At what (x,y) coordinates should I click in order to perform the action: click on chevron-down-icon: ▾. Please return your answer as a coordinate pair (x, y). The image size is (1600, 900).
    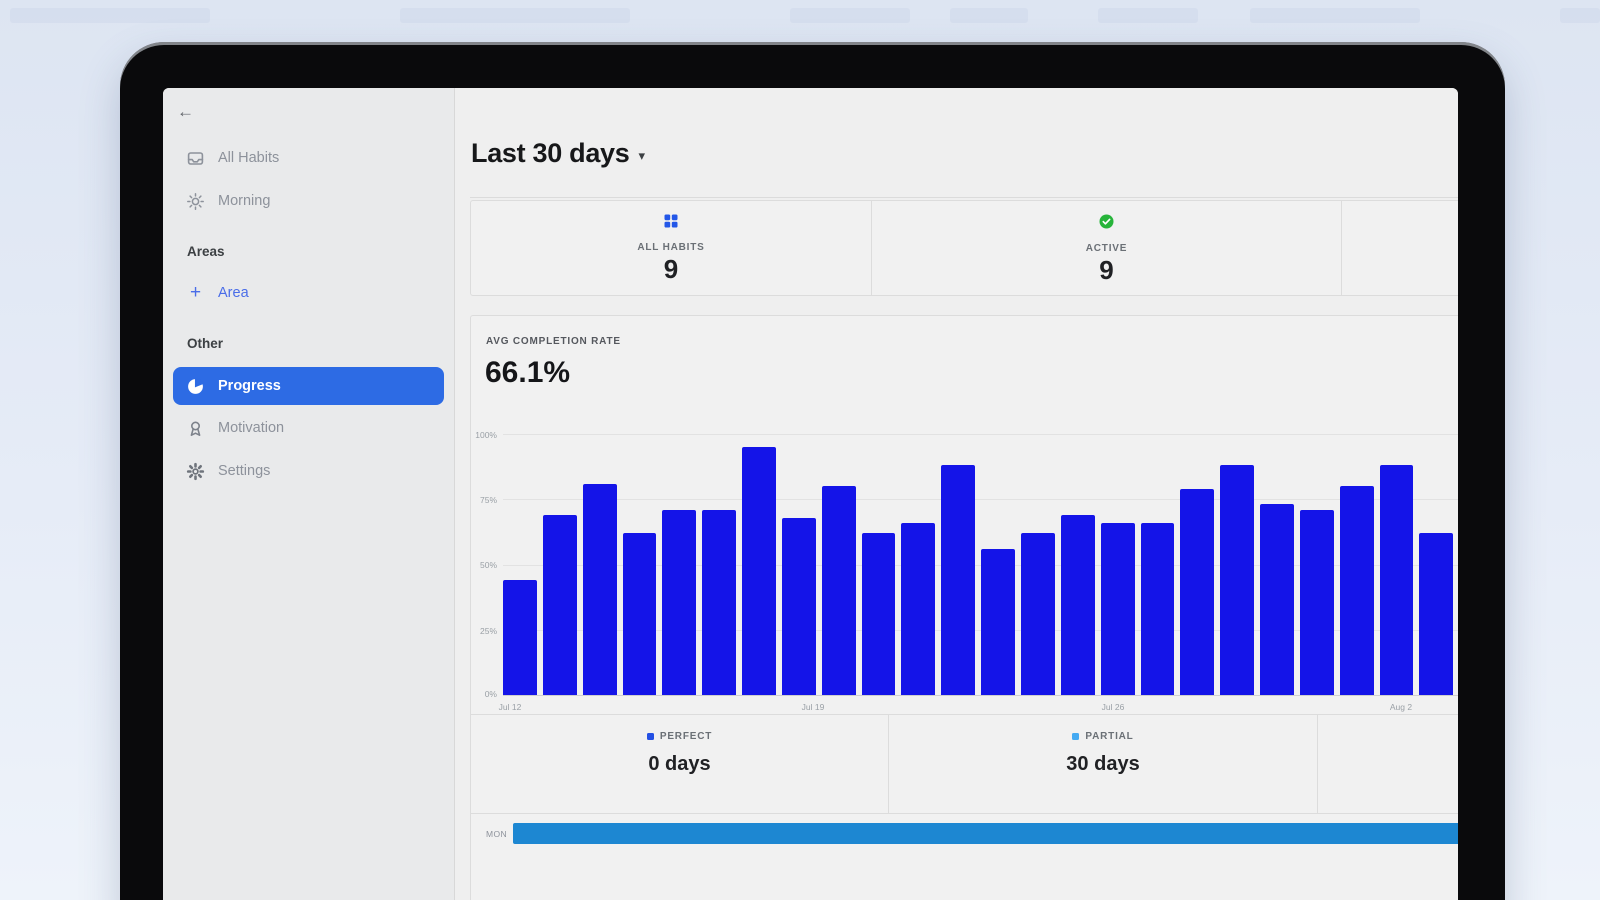
    Looking at the image, I should click on (642, 155).